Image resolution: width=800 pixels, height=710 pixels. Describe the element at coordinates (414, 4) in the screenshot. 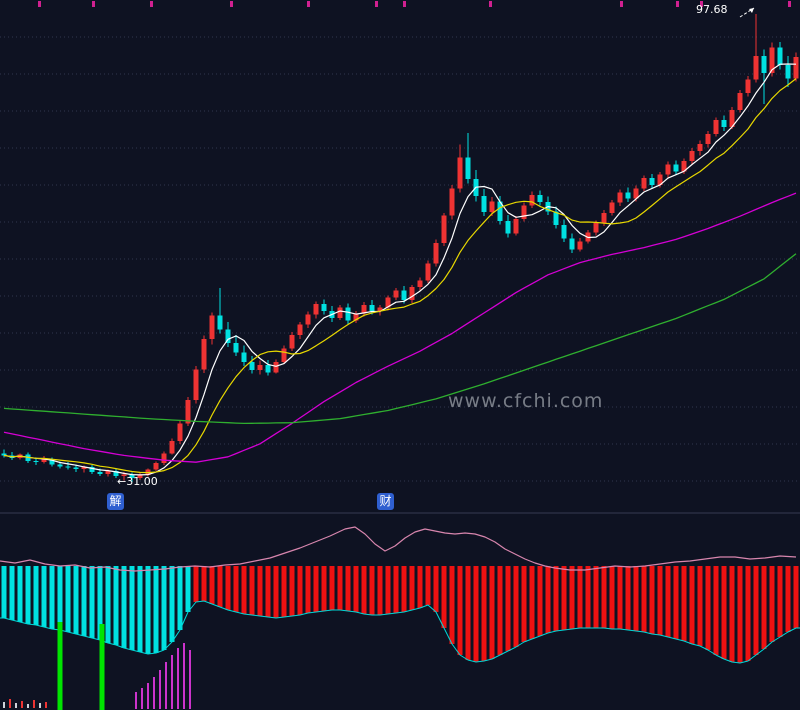

I see `event-ticks-layer` at that location.